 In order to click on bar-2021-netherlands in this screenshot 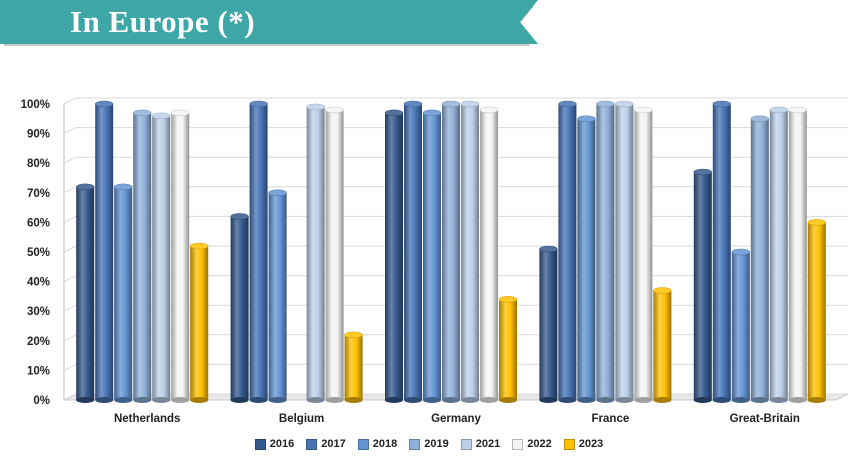, I will do `click(161, 257)`.